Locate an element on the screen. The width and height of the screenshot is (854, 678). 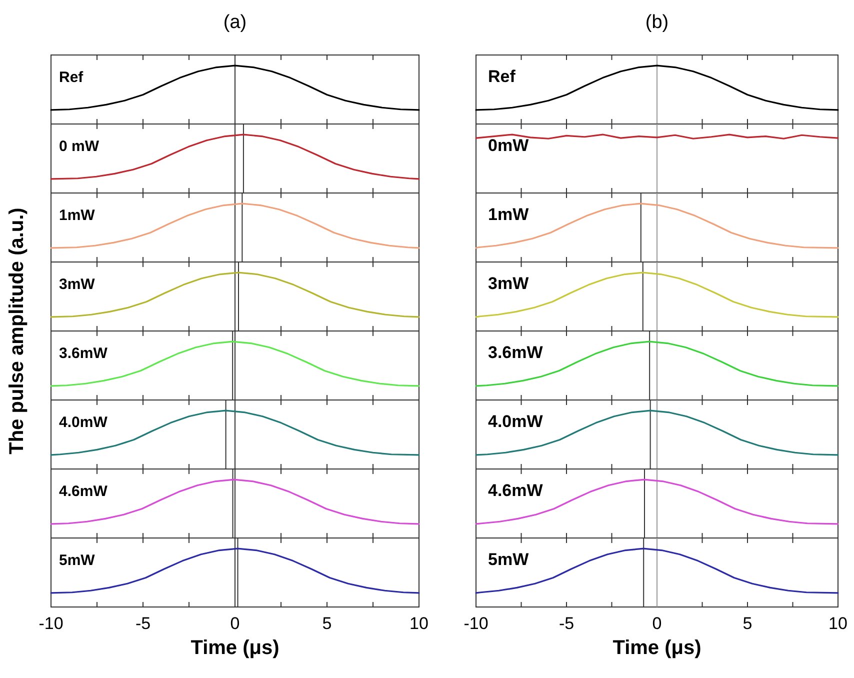
chart-title: (a) is located at coordinates (235, 22).